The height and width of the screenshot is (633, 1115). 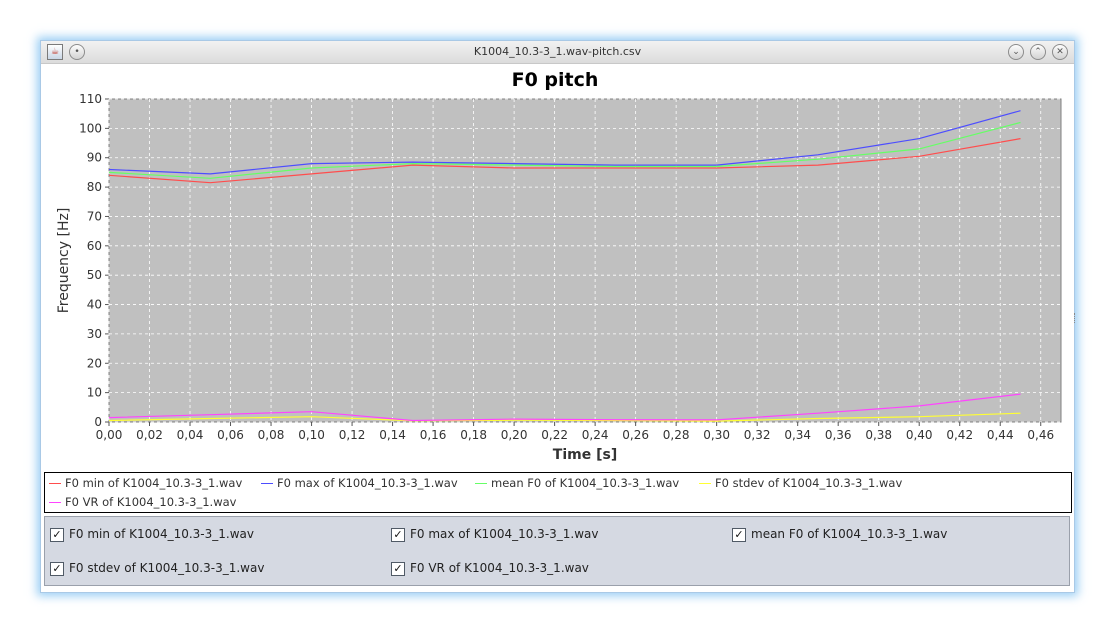 What do you see at coordinates (585, 455) in the screenshot?
I see `x-axis-label: Time [s]` at bounding box center [585, 455].